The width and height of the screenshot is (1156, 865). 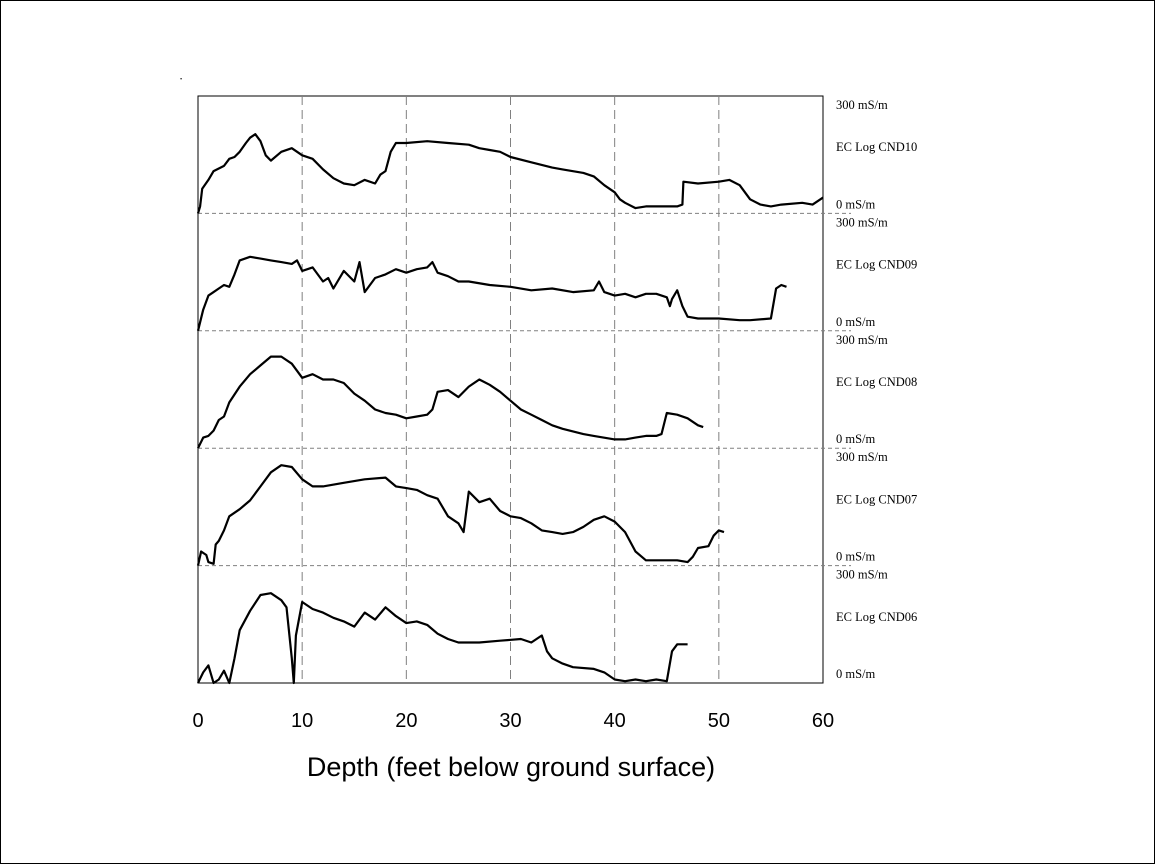 I want to click on x-tick-label-20: 20, so click(x=406, y=721).